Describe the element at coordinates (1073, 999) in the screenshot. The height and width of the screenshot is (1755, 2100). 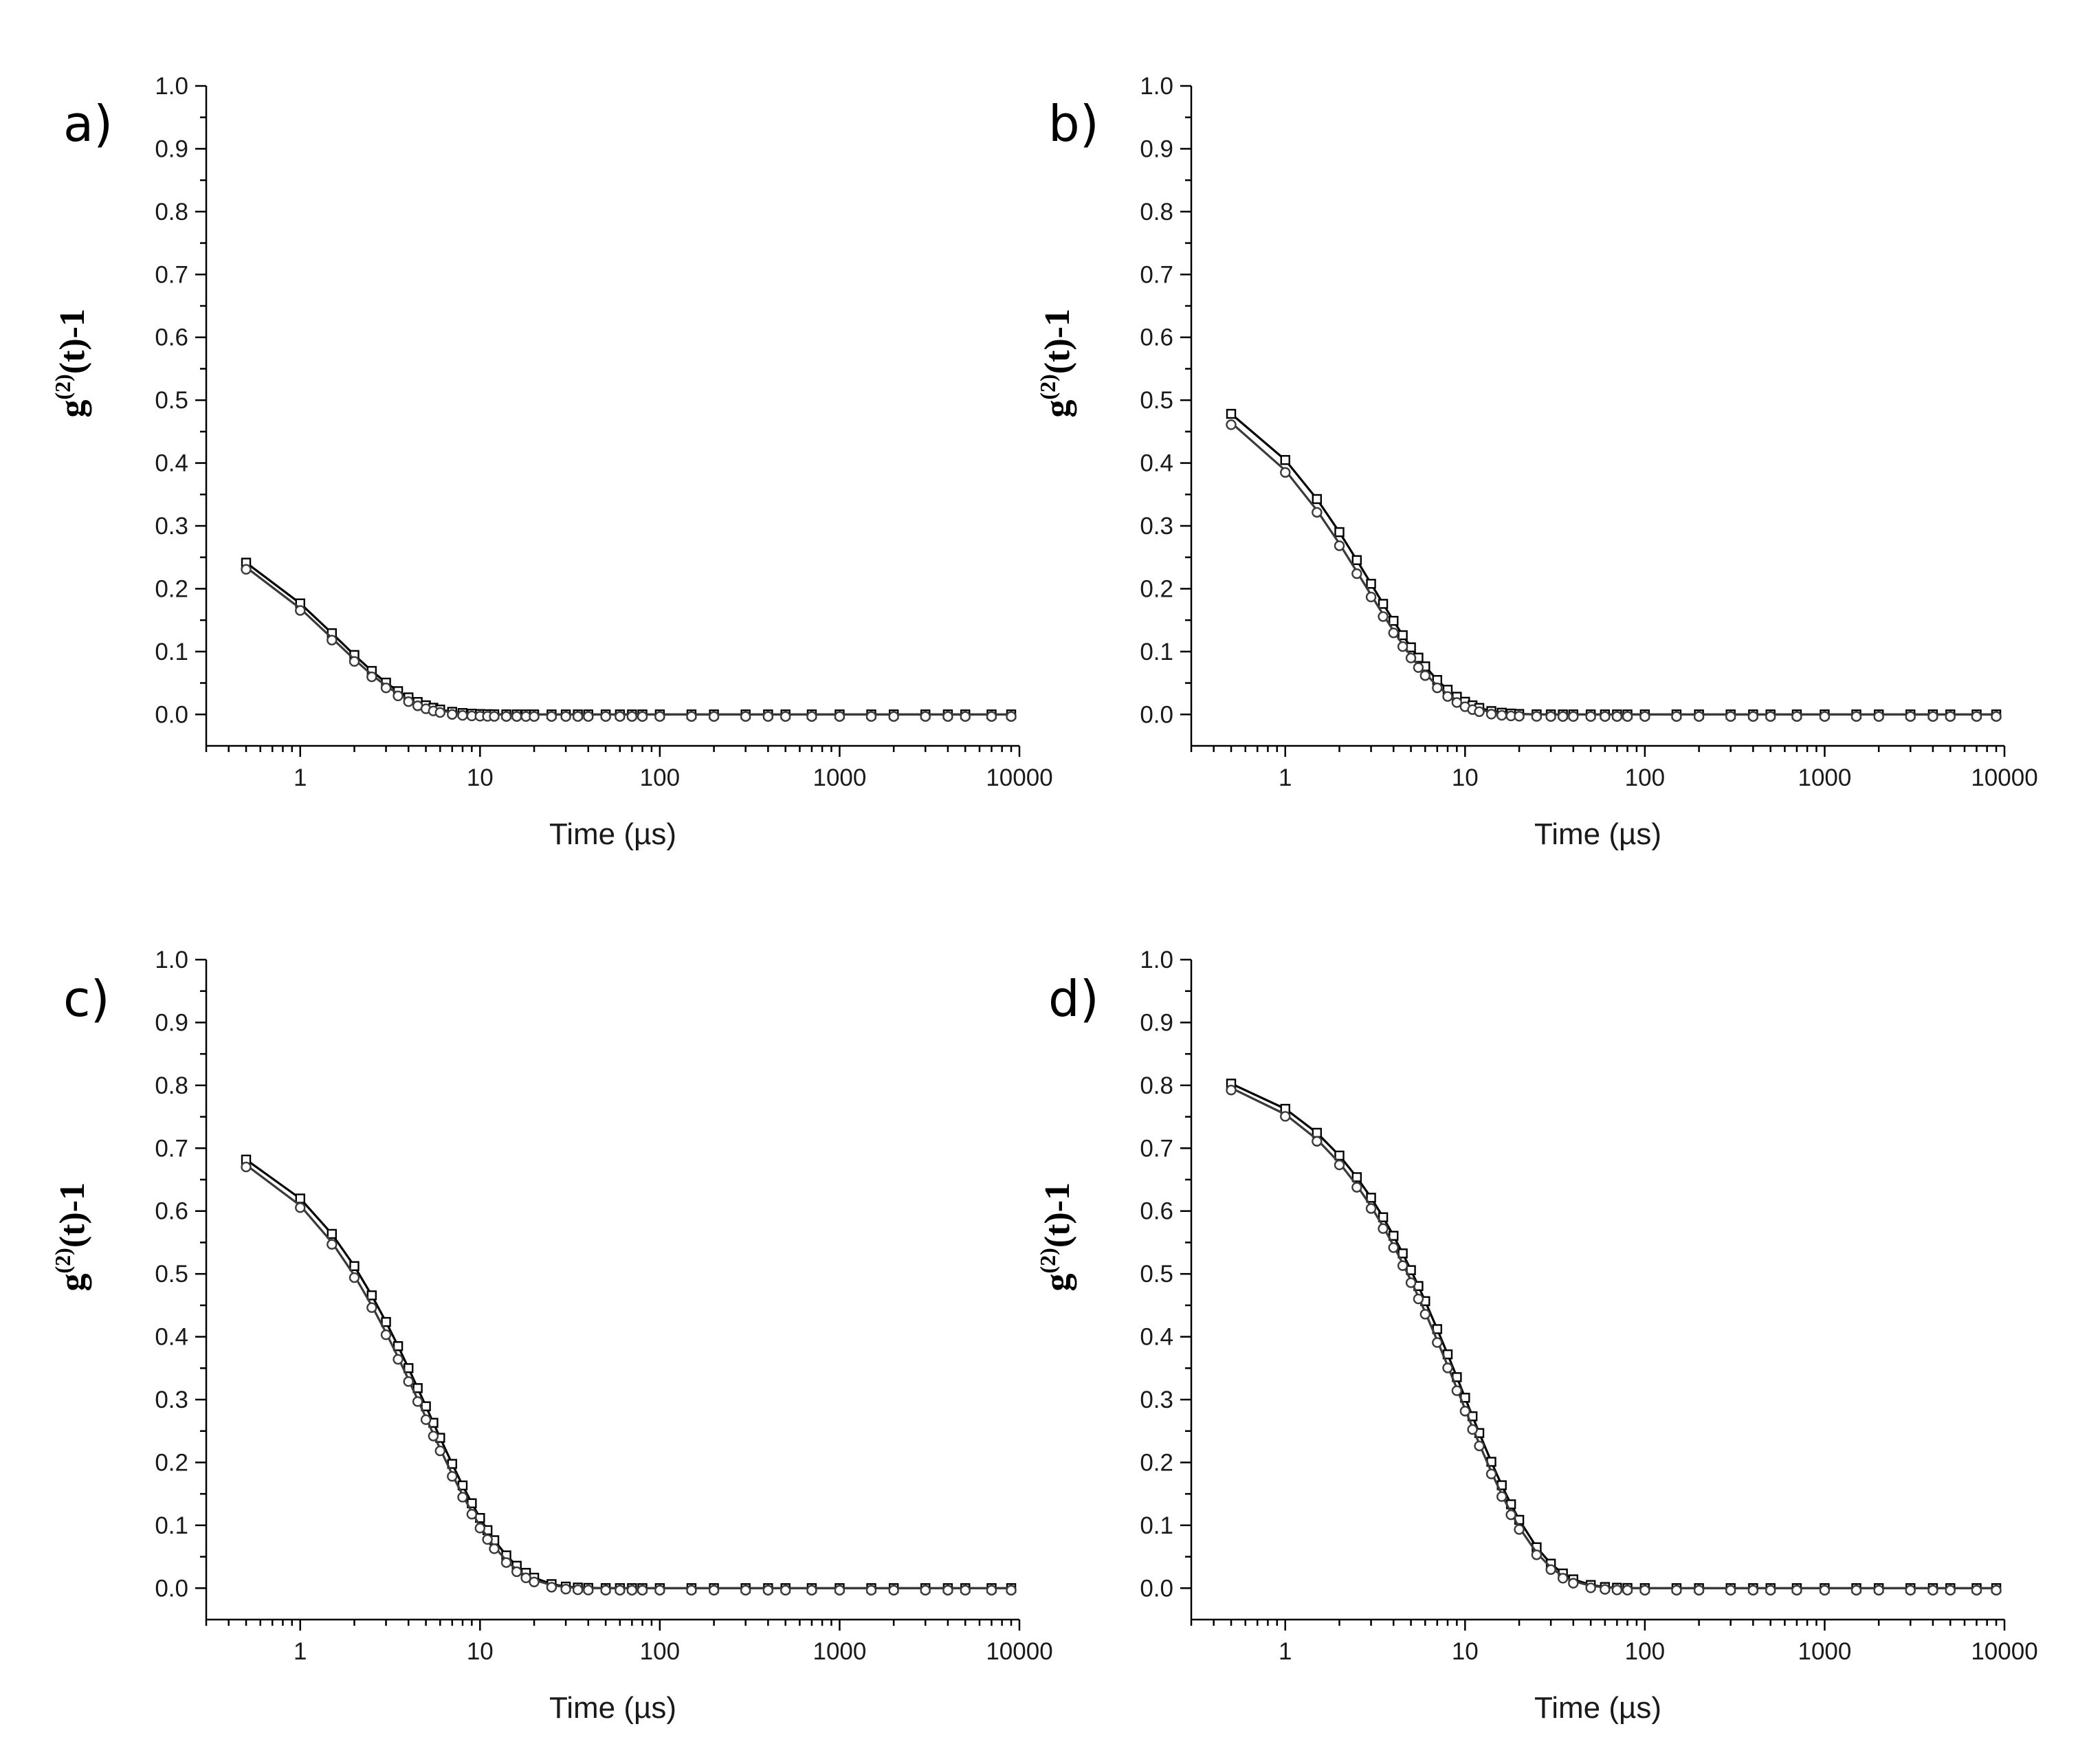
I see `panel-label: d)` at that location.